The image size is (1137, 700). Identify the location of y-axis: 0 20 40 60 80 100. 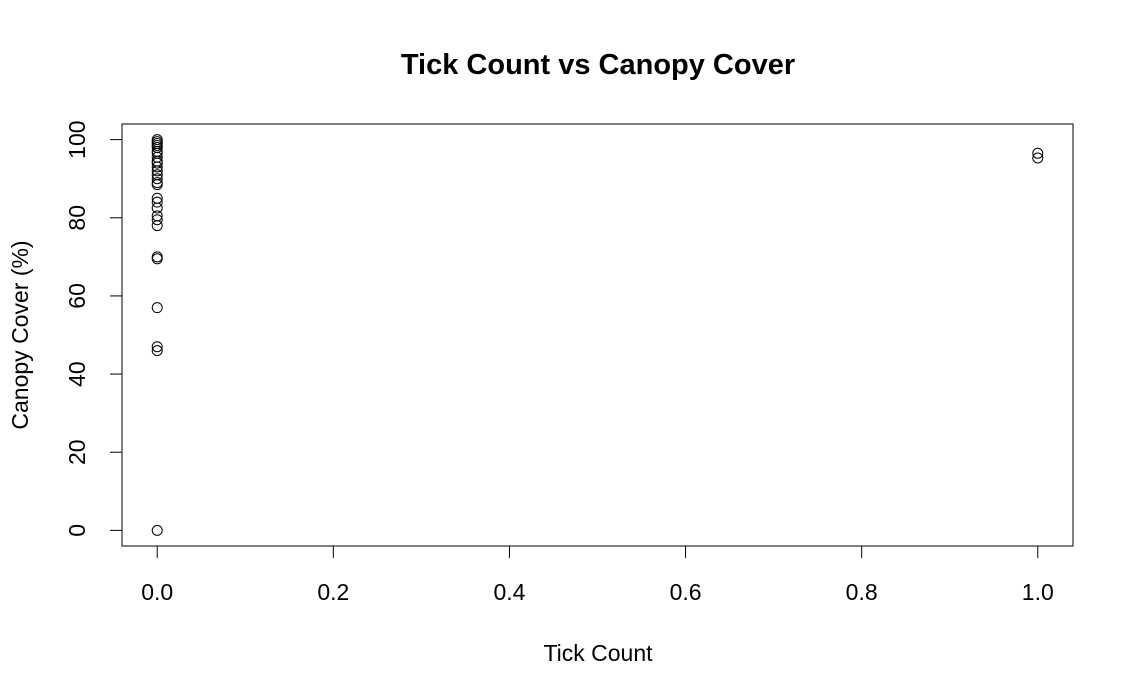
(93, 328).